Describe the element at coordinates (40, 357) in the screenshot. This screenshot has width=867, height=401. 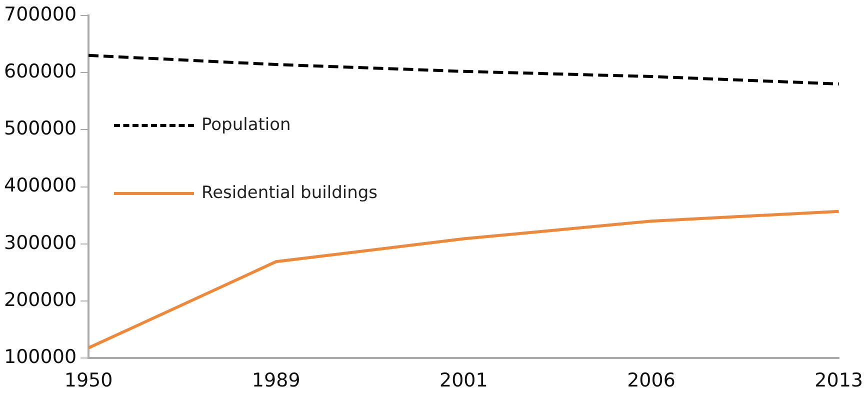
I see `y-tick-label: 100000` at that location.